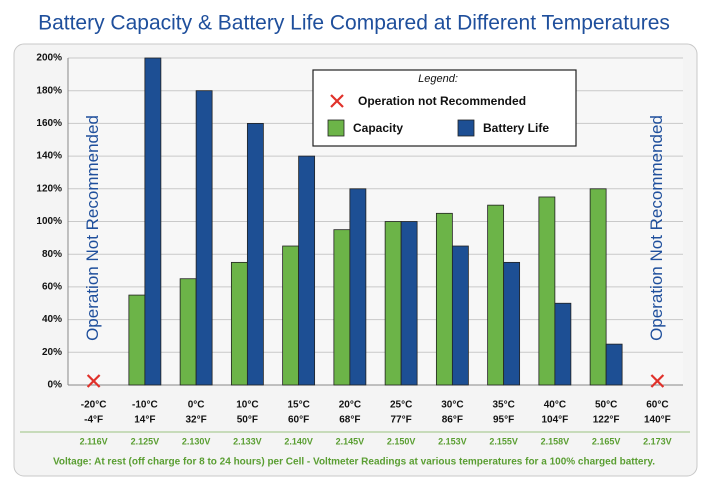  Describe the element at coordinates (350, 441) in the screenshot. I see `voltage-label: 2.145V` at that location.